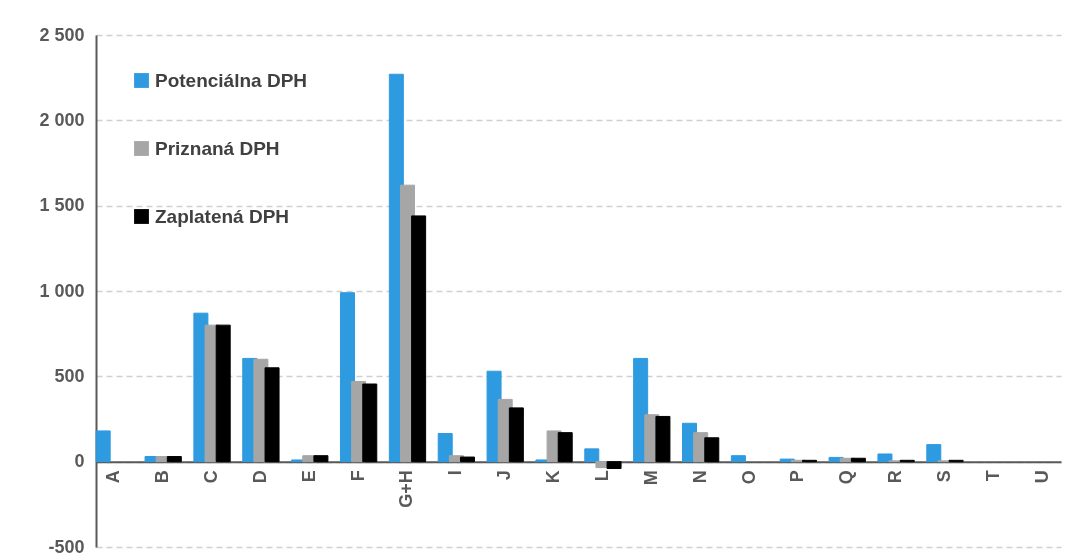 The height and width of the screenshot is (554, 1078). Describe the element at coordinates (308, 476) in the screenshot. I see `x-tick-label: E` at that location.